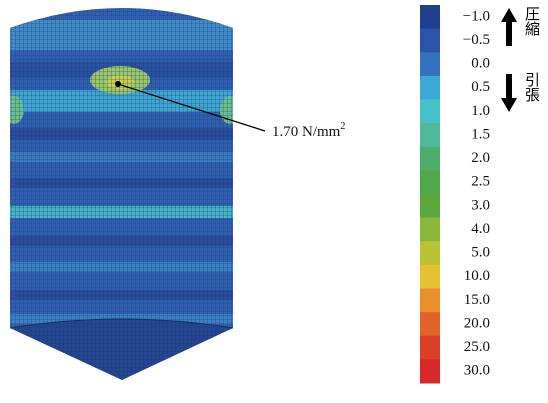 The width and height of the screenshot is (548, 403). What do you see at coordinates (477, 323) in the screenshot?
I see `legend-label: 20.0` at bounding box center [477, 323].